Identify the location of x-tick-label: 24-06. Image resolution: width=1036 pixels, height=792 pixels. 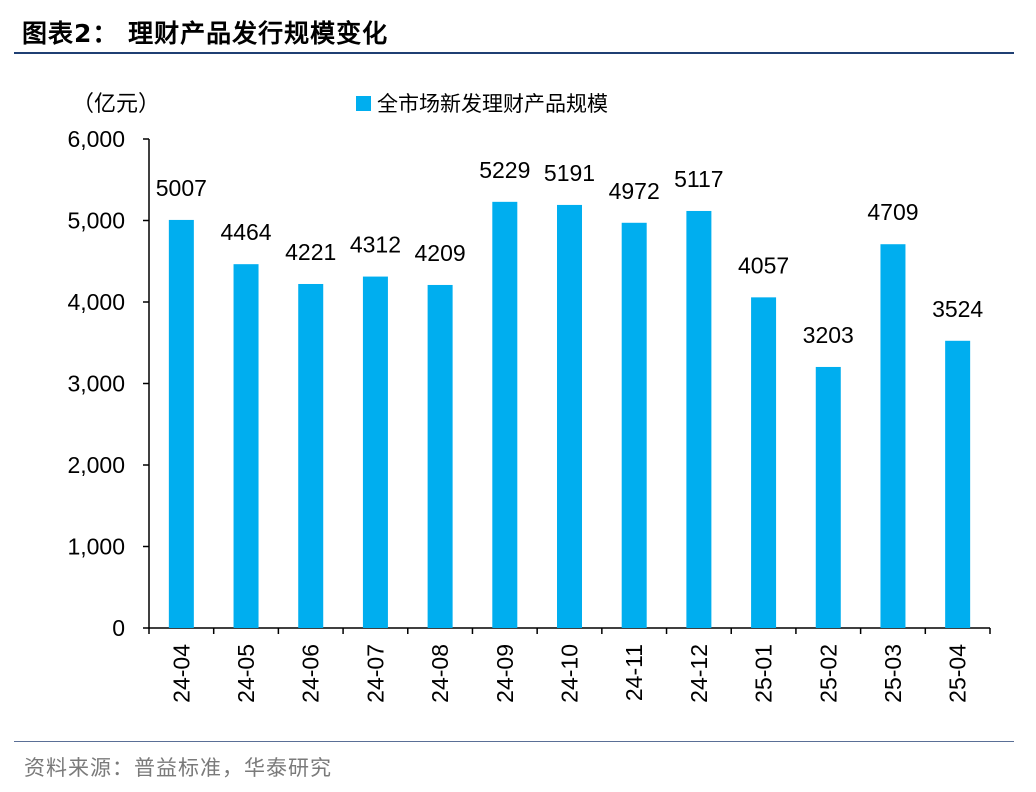
(311, 673).